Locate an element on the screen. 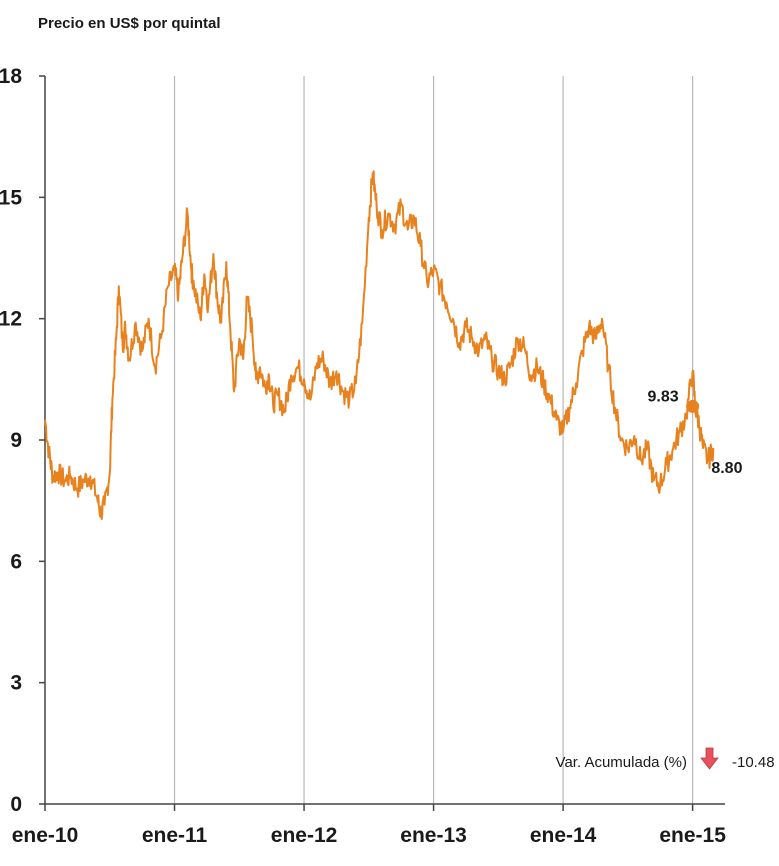  x-tick-label: ene-15 is located at coordinates (692, 835).